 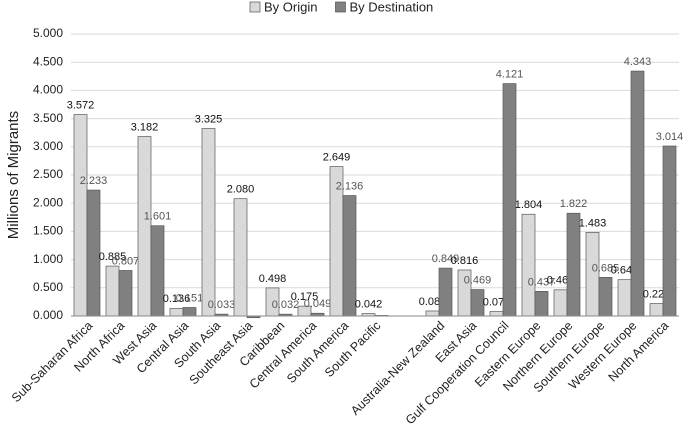 What do you see at coordinates (48, 118) in the screenshot?
I see `y-tick-label: 3.500` at bounding box center [48, 118].